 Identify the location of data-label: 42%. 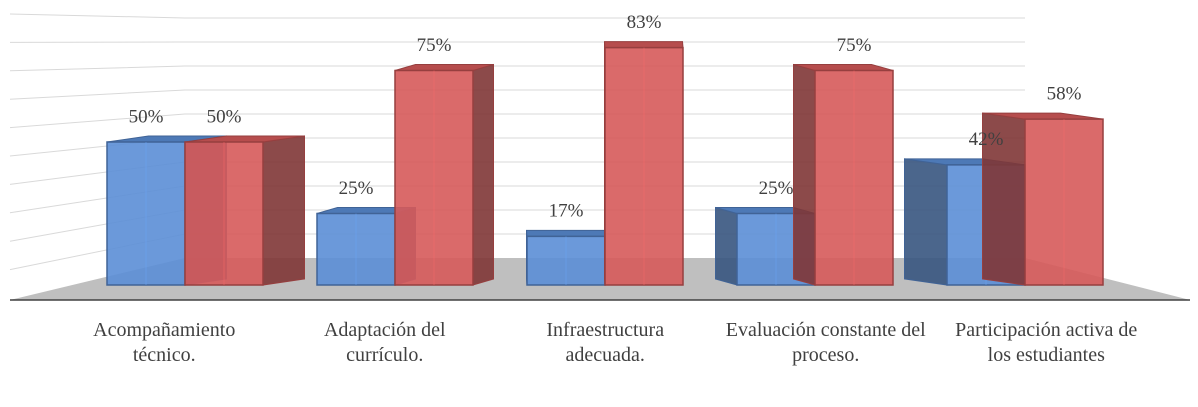
(986, 139).